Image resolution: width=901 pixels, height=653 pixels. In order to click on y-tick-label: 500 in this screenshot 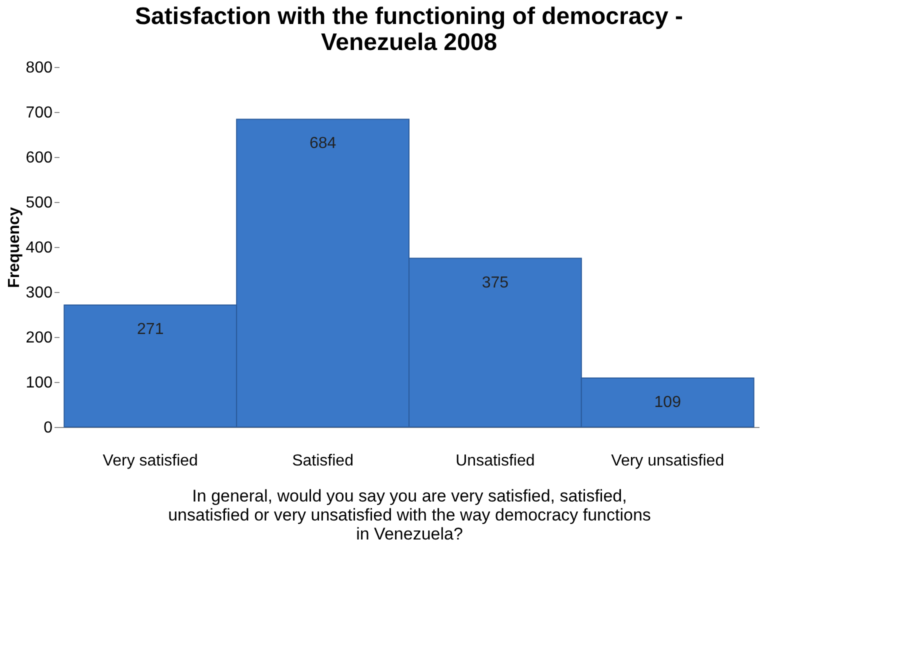, I will do `click(39, 203)`.